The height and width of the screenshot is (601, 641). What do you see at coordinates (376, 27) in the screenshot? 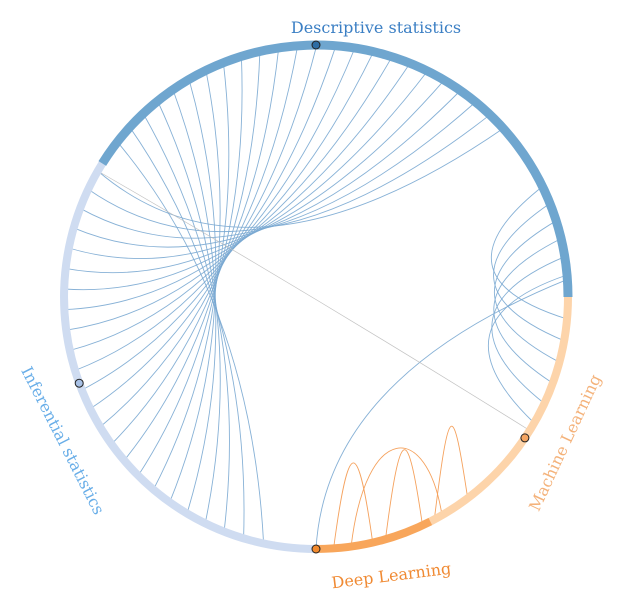
I see `label-descriptive-statistics: Descriptive statistics` at bounding box center [376, 27].